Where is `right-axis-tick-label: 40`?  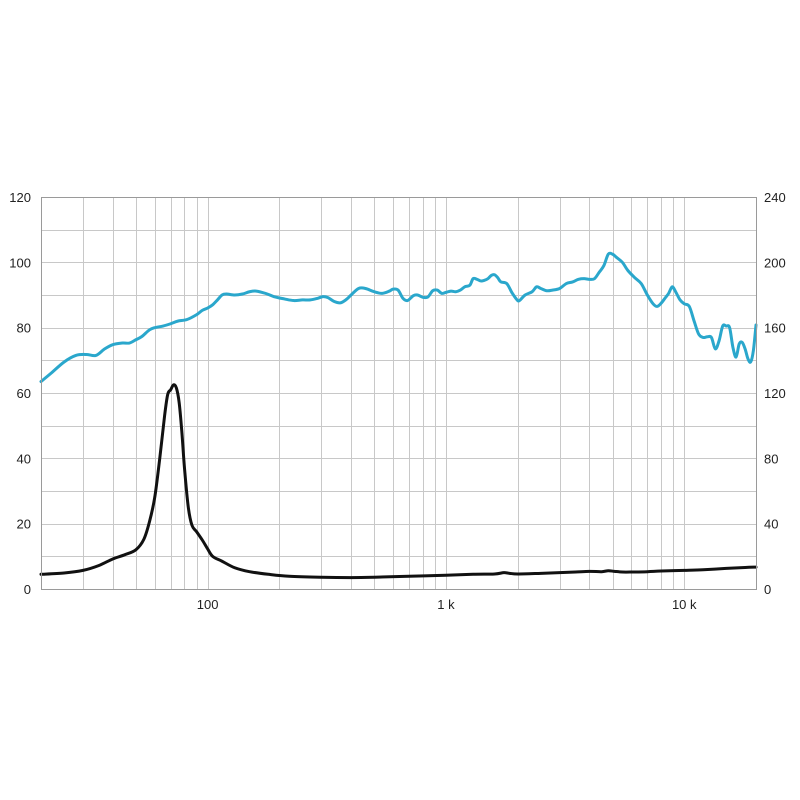
right-axis-tick-label: 40 is located at coordinates (771, 524).